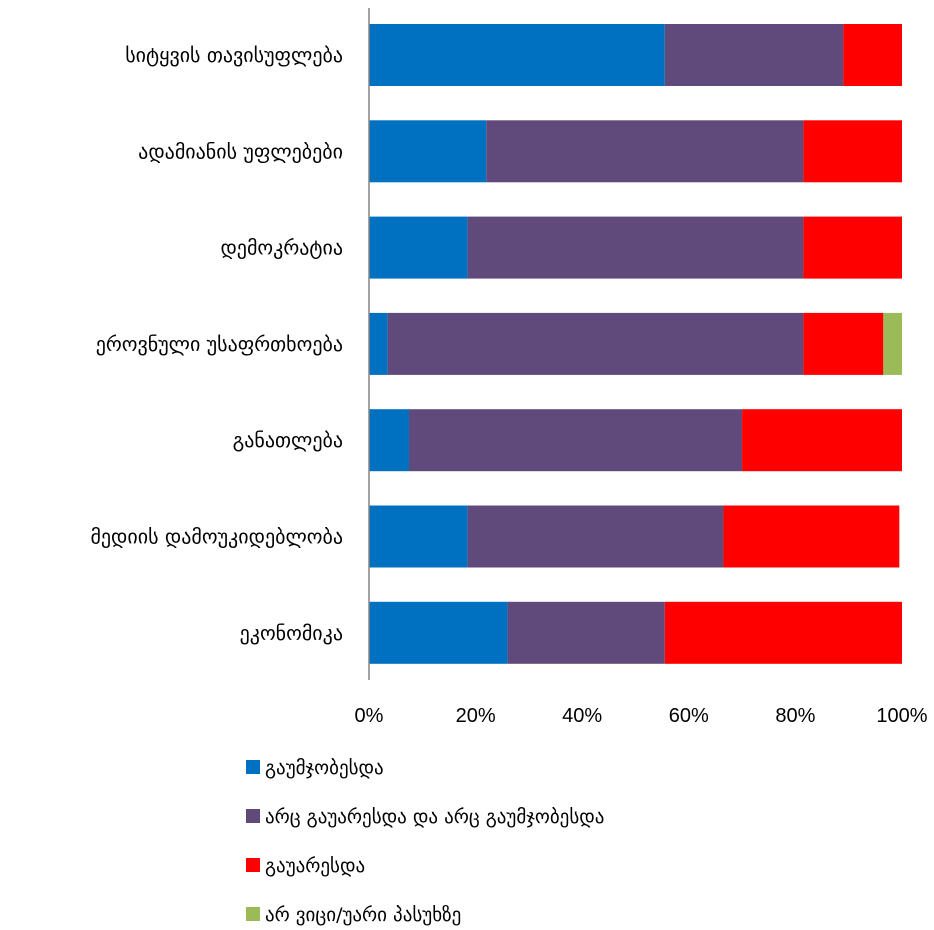 The image size is (934, 930). What do you see at coordinates (689, 716) in the screenshot?
I see `x-tick-label: 60%` at bounding box center [689, 716].